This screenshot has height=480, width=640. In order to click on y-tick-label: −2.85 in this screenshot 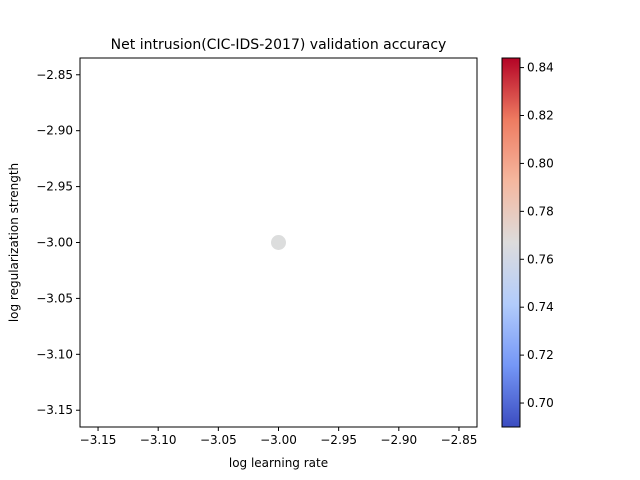, I will do `click(54, 75)`.